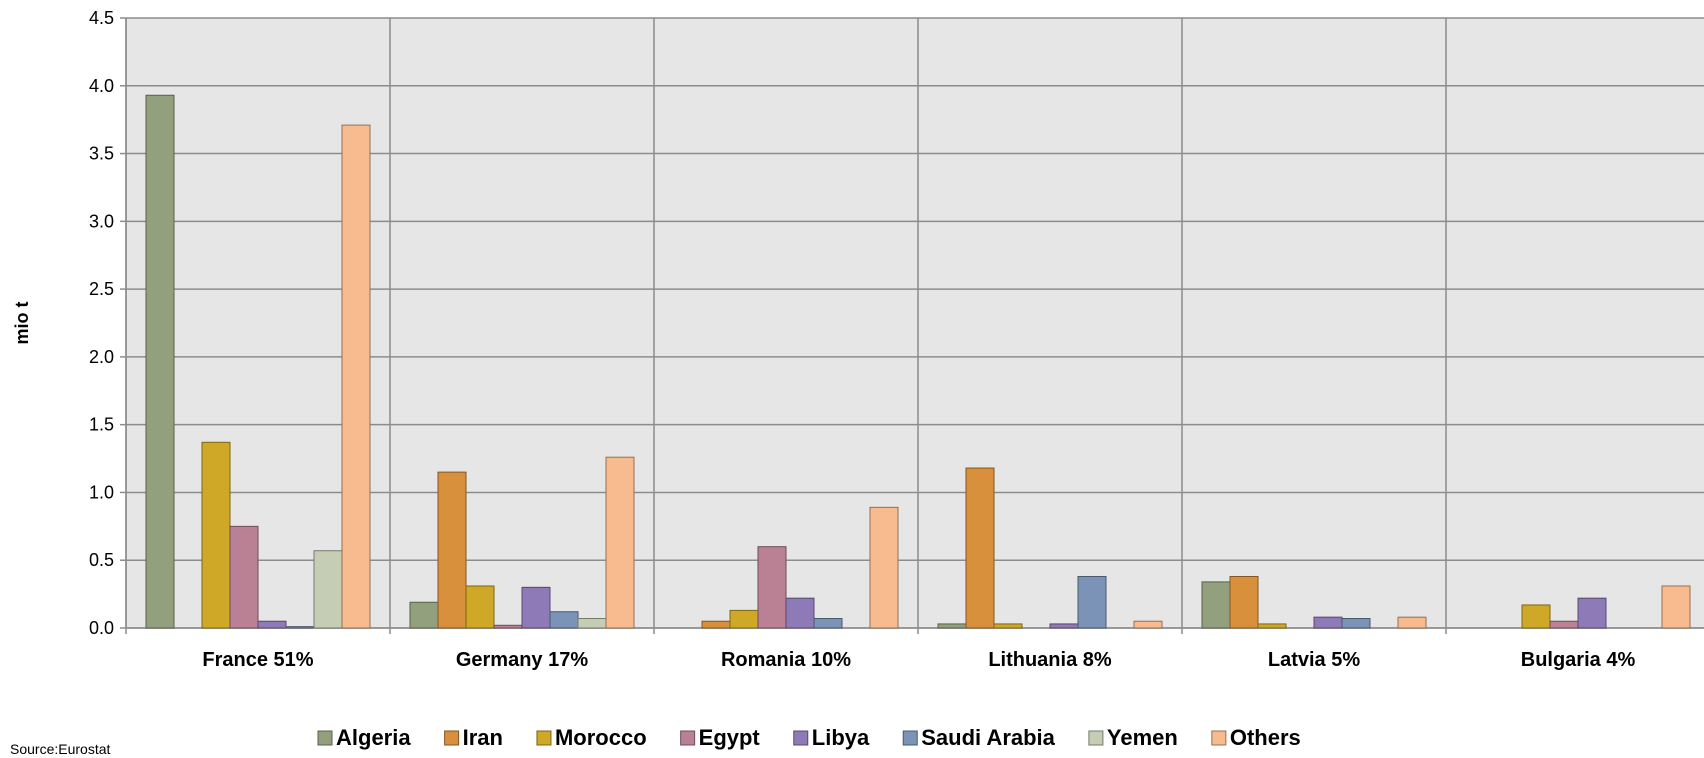 Image resolution: width=1704 pixels, height=758 pixels. I want to click on x-category-label: Germany 17%, so click(522, 660).